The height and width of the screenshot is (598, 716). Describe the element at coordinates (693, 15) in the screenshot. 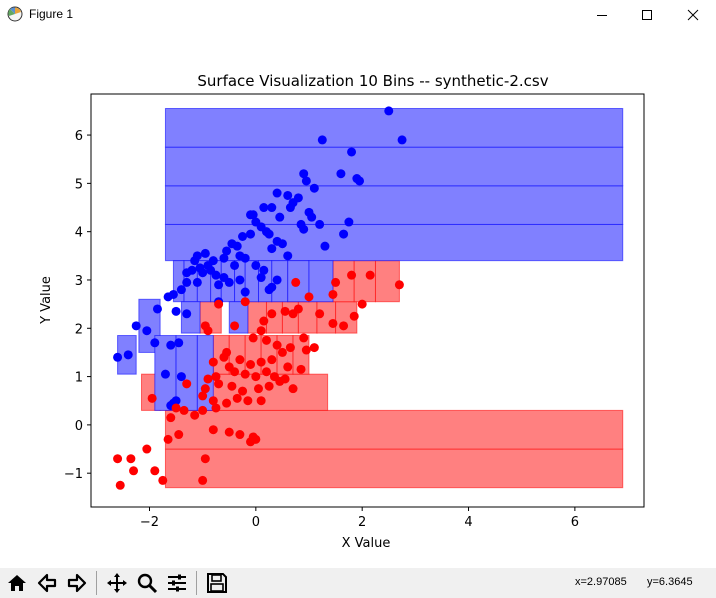

I see `close-button` at that location.